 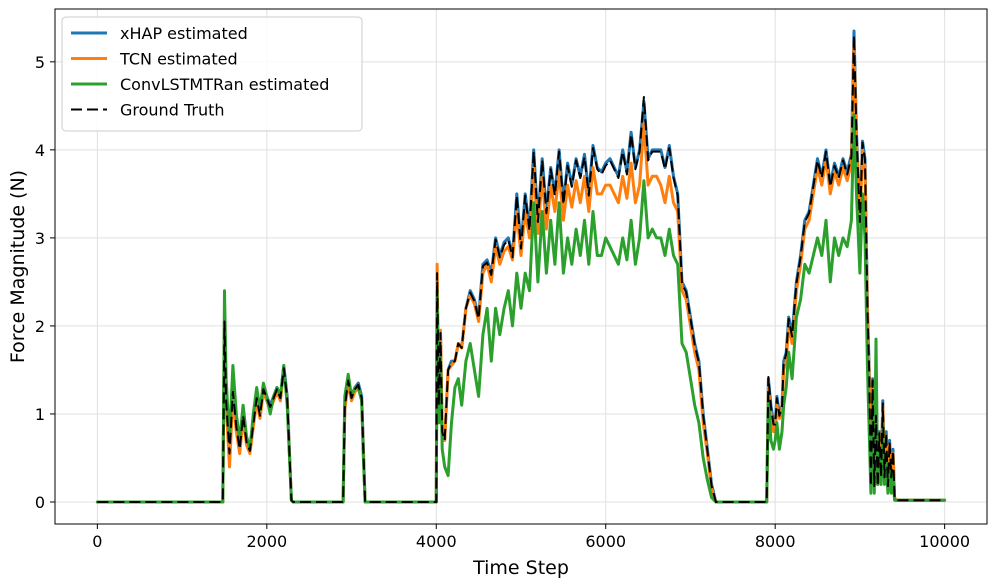 What do you see at coordinates (97, 541) in the screenshot?
I see `x-tick-label: 0` at bounding box center [97, 541].